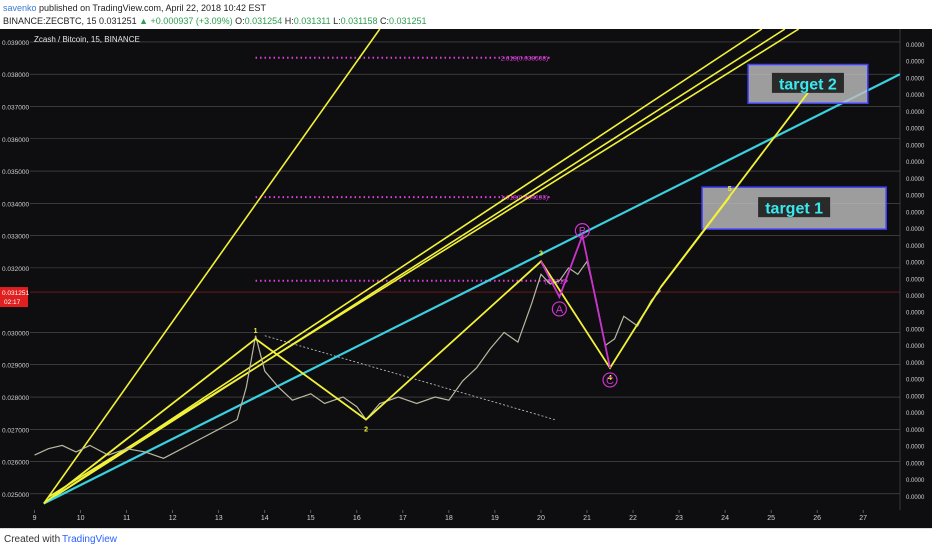 Image resolution: width=932 pixels, height=551 pixels. I want to click on y-tick-label: 0.039000, so click(15, 43).